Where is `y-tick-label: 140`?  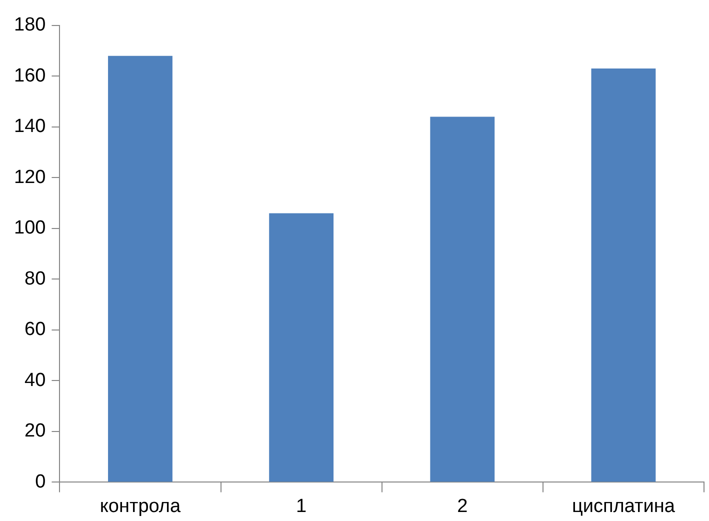
y-tick-label: 140 is located at coordinates (30, 127).